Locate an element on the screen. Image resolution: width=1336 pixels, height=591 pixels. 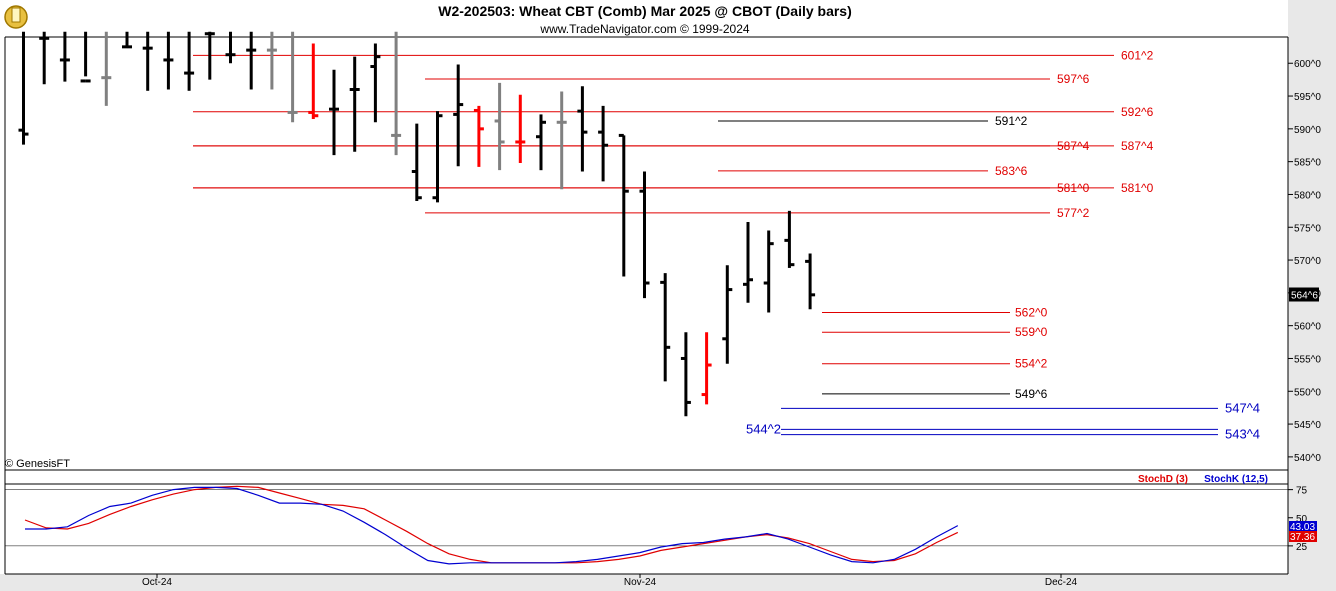
price-tick-label: 590^0 is located at coordinates (1307, 130).